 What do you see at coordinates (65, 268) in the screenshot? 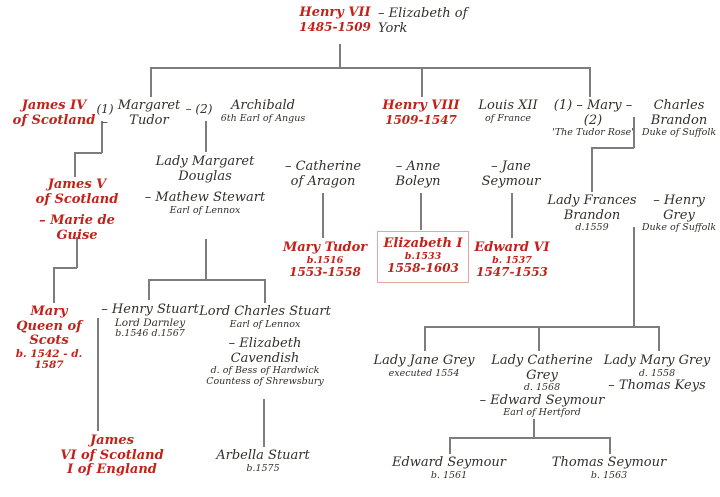
I see `connector-jamesv-jog` at bounding box center [65, 268].